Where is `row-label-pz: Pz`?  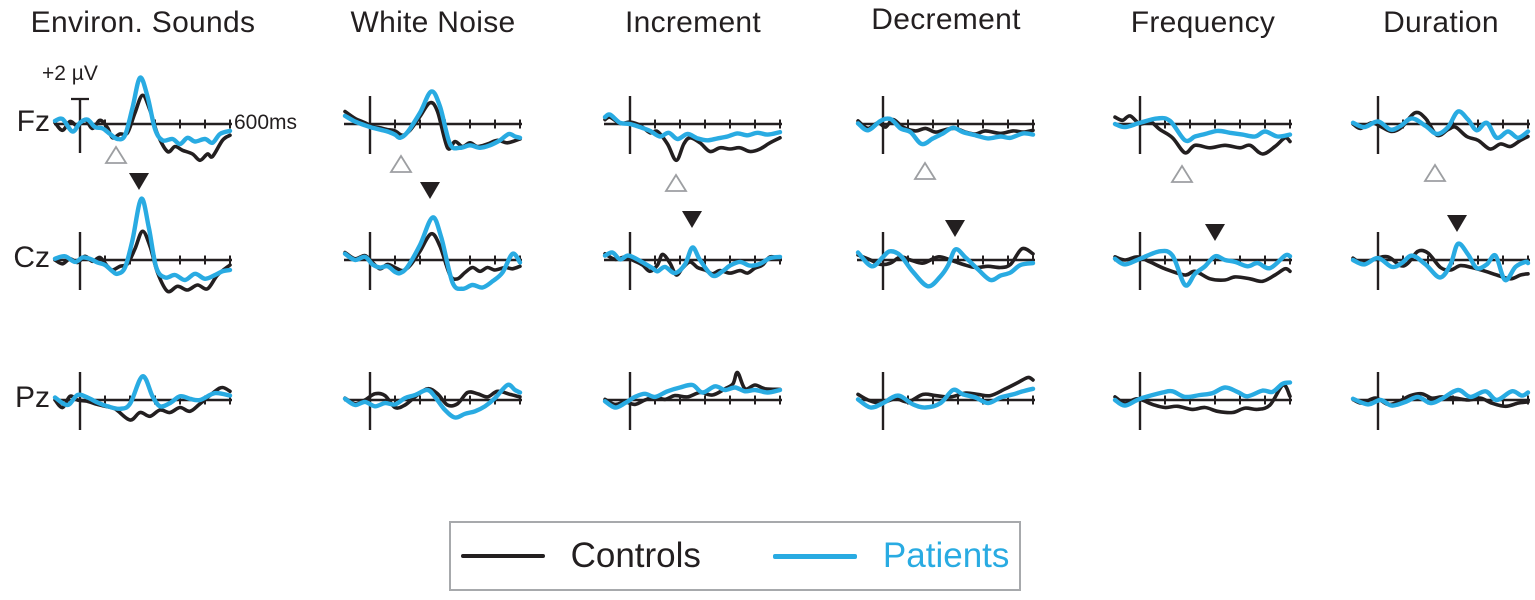 row-label-pz: Pz is located at coordinates (32, 397).